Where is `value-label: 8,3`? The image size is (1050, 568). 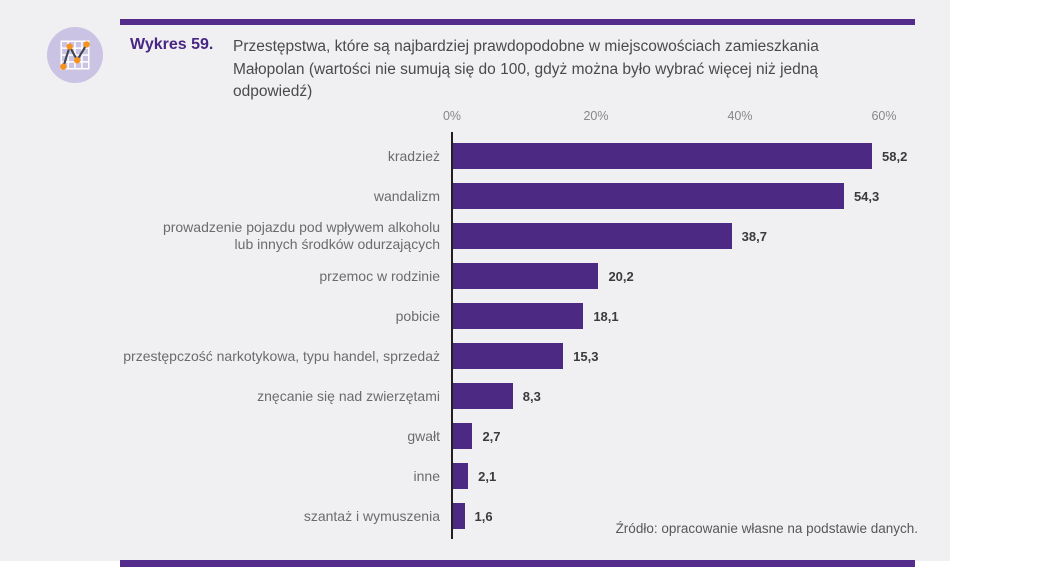
value-label: 8,3 is located at coordinates (531, 396).